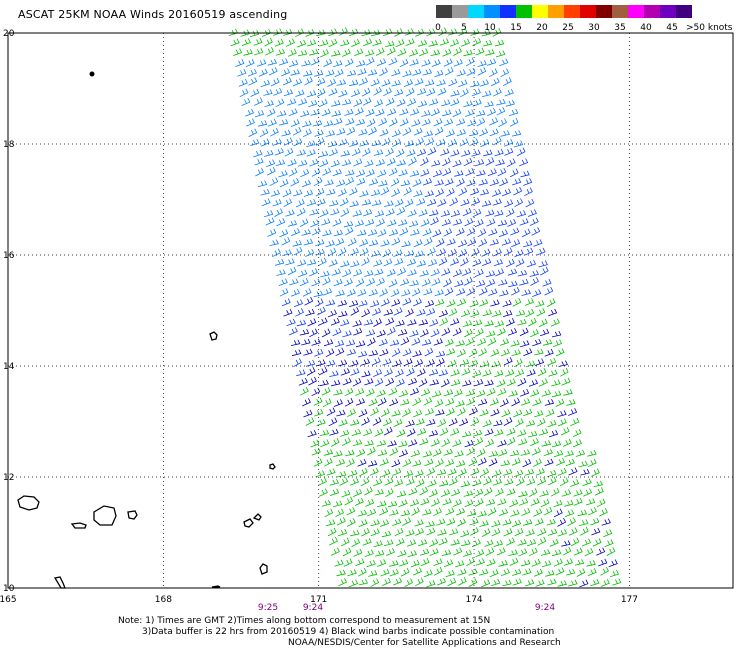 This screenshot has height=650, width=740. I want to click on longitude-label: 165, so click(8, 600).